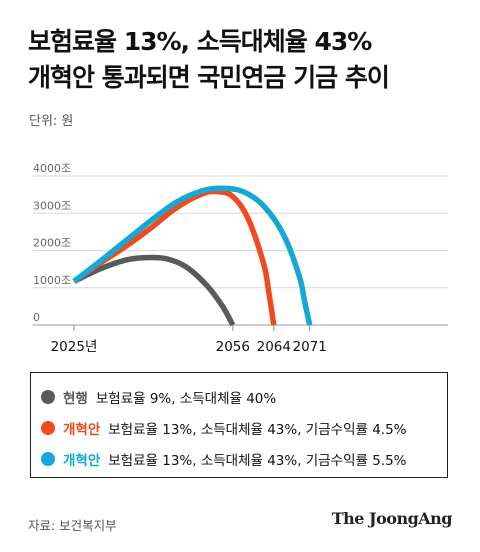 The image size is (480, 552). Describe the element at coordinates (248, 60) in the screenshot. I see `chart-title: 보험료율 13%, 소득대체율 43% 개혁안 통과되면 국민연금 기금 추이` at that location.